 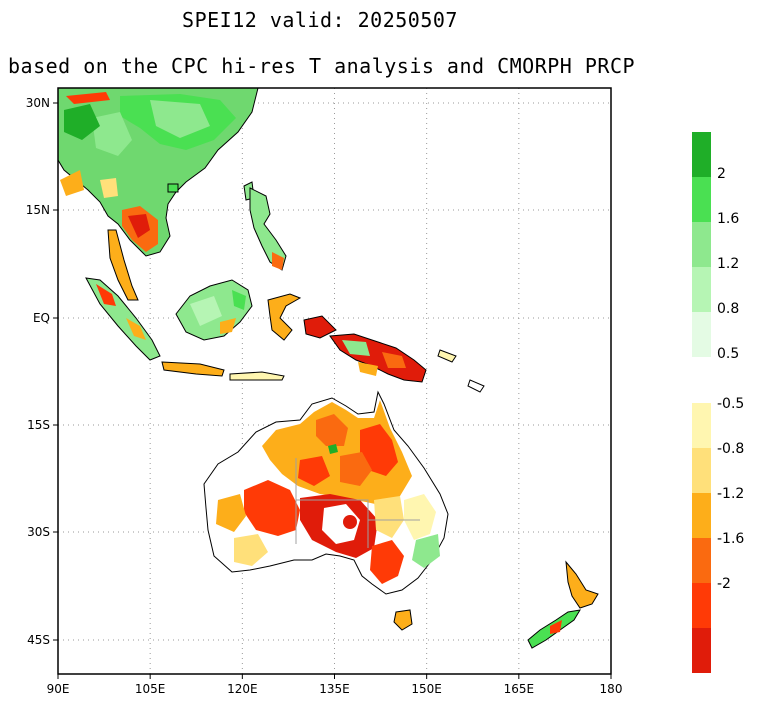 I want to click on x-tick-label: 165E, so click(x=519, y=689).